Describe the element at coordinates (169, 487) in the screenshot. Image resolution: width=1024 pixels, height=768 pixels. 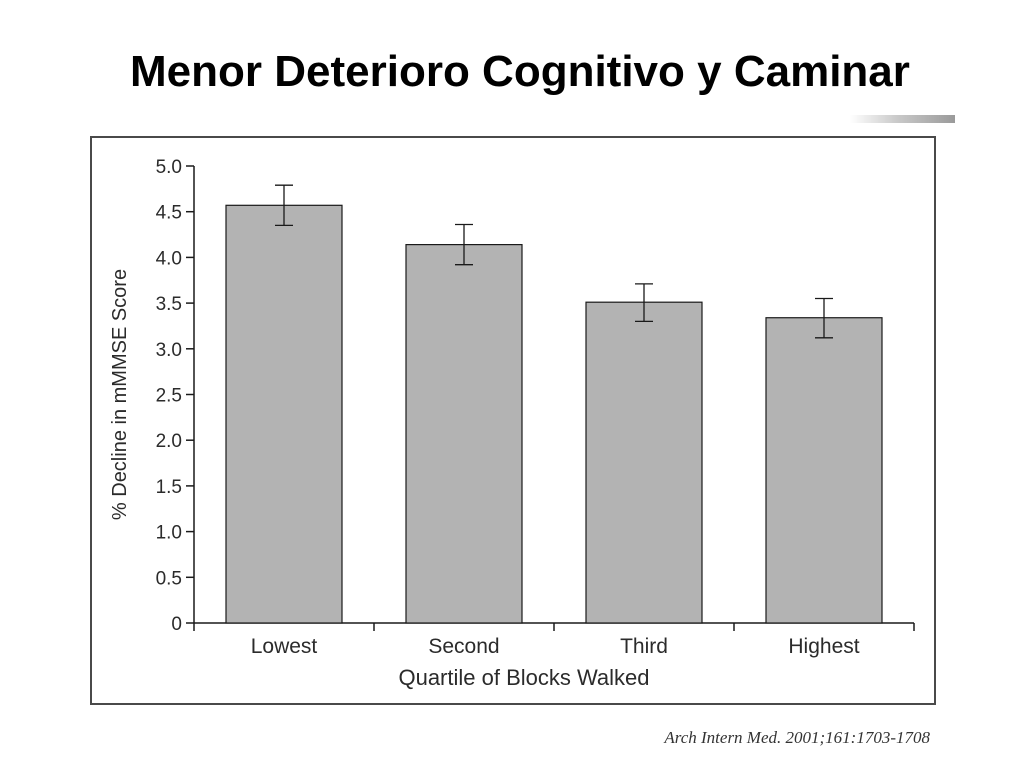
I see `y-tick-label: 1.5` at that location.